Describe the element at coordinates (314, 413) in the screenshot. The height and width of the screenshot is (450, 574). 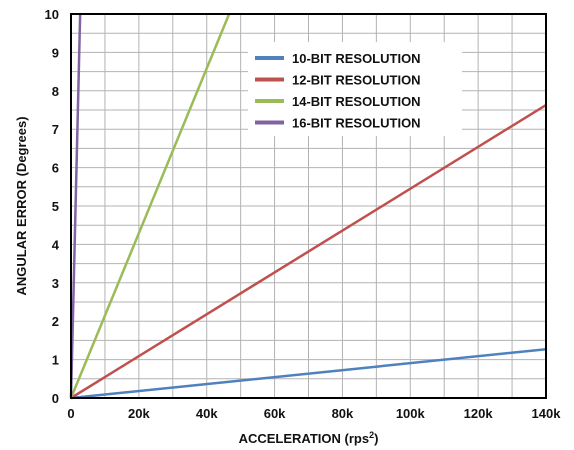
I see `x-tick-labels: 0 20k 40k 60k 80k 100k 120k 140k` at that location.